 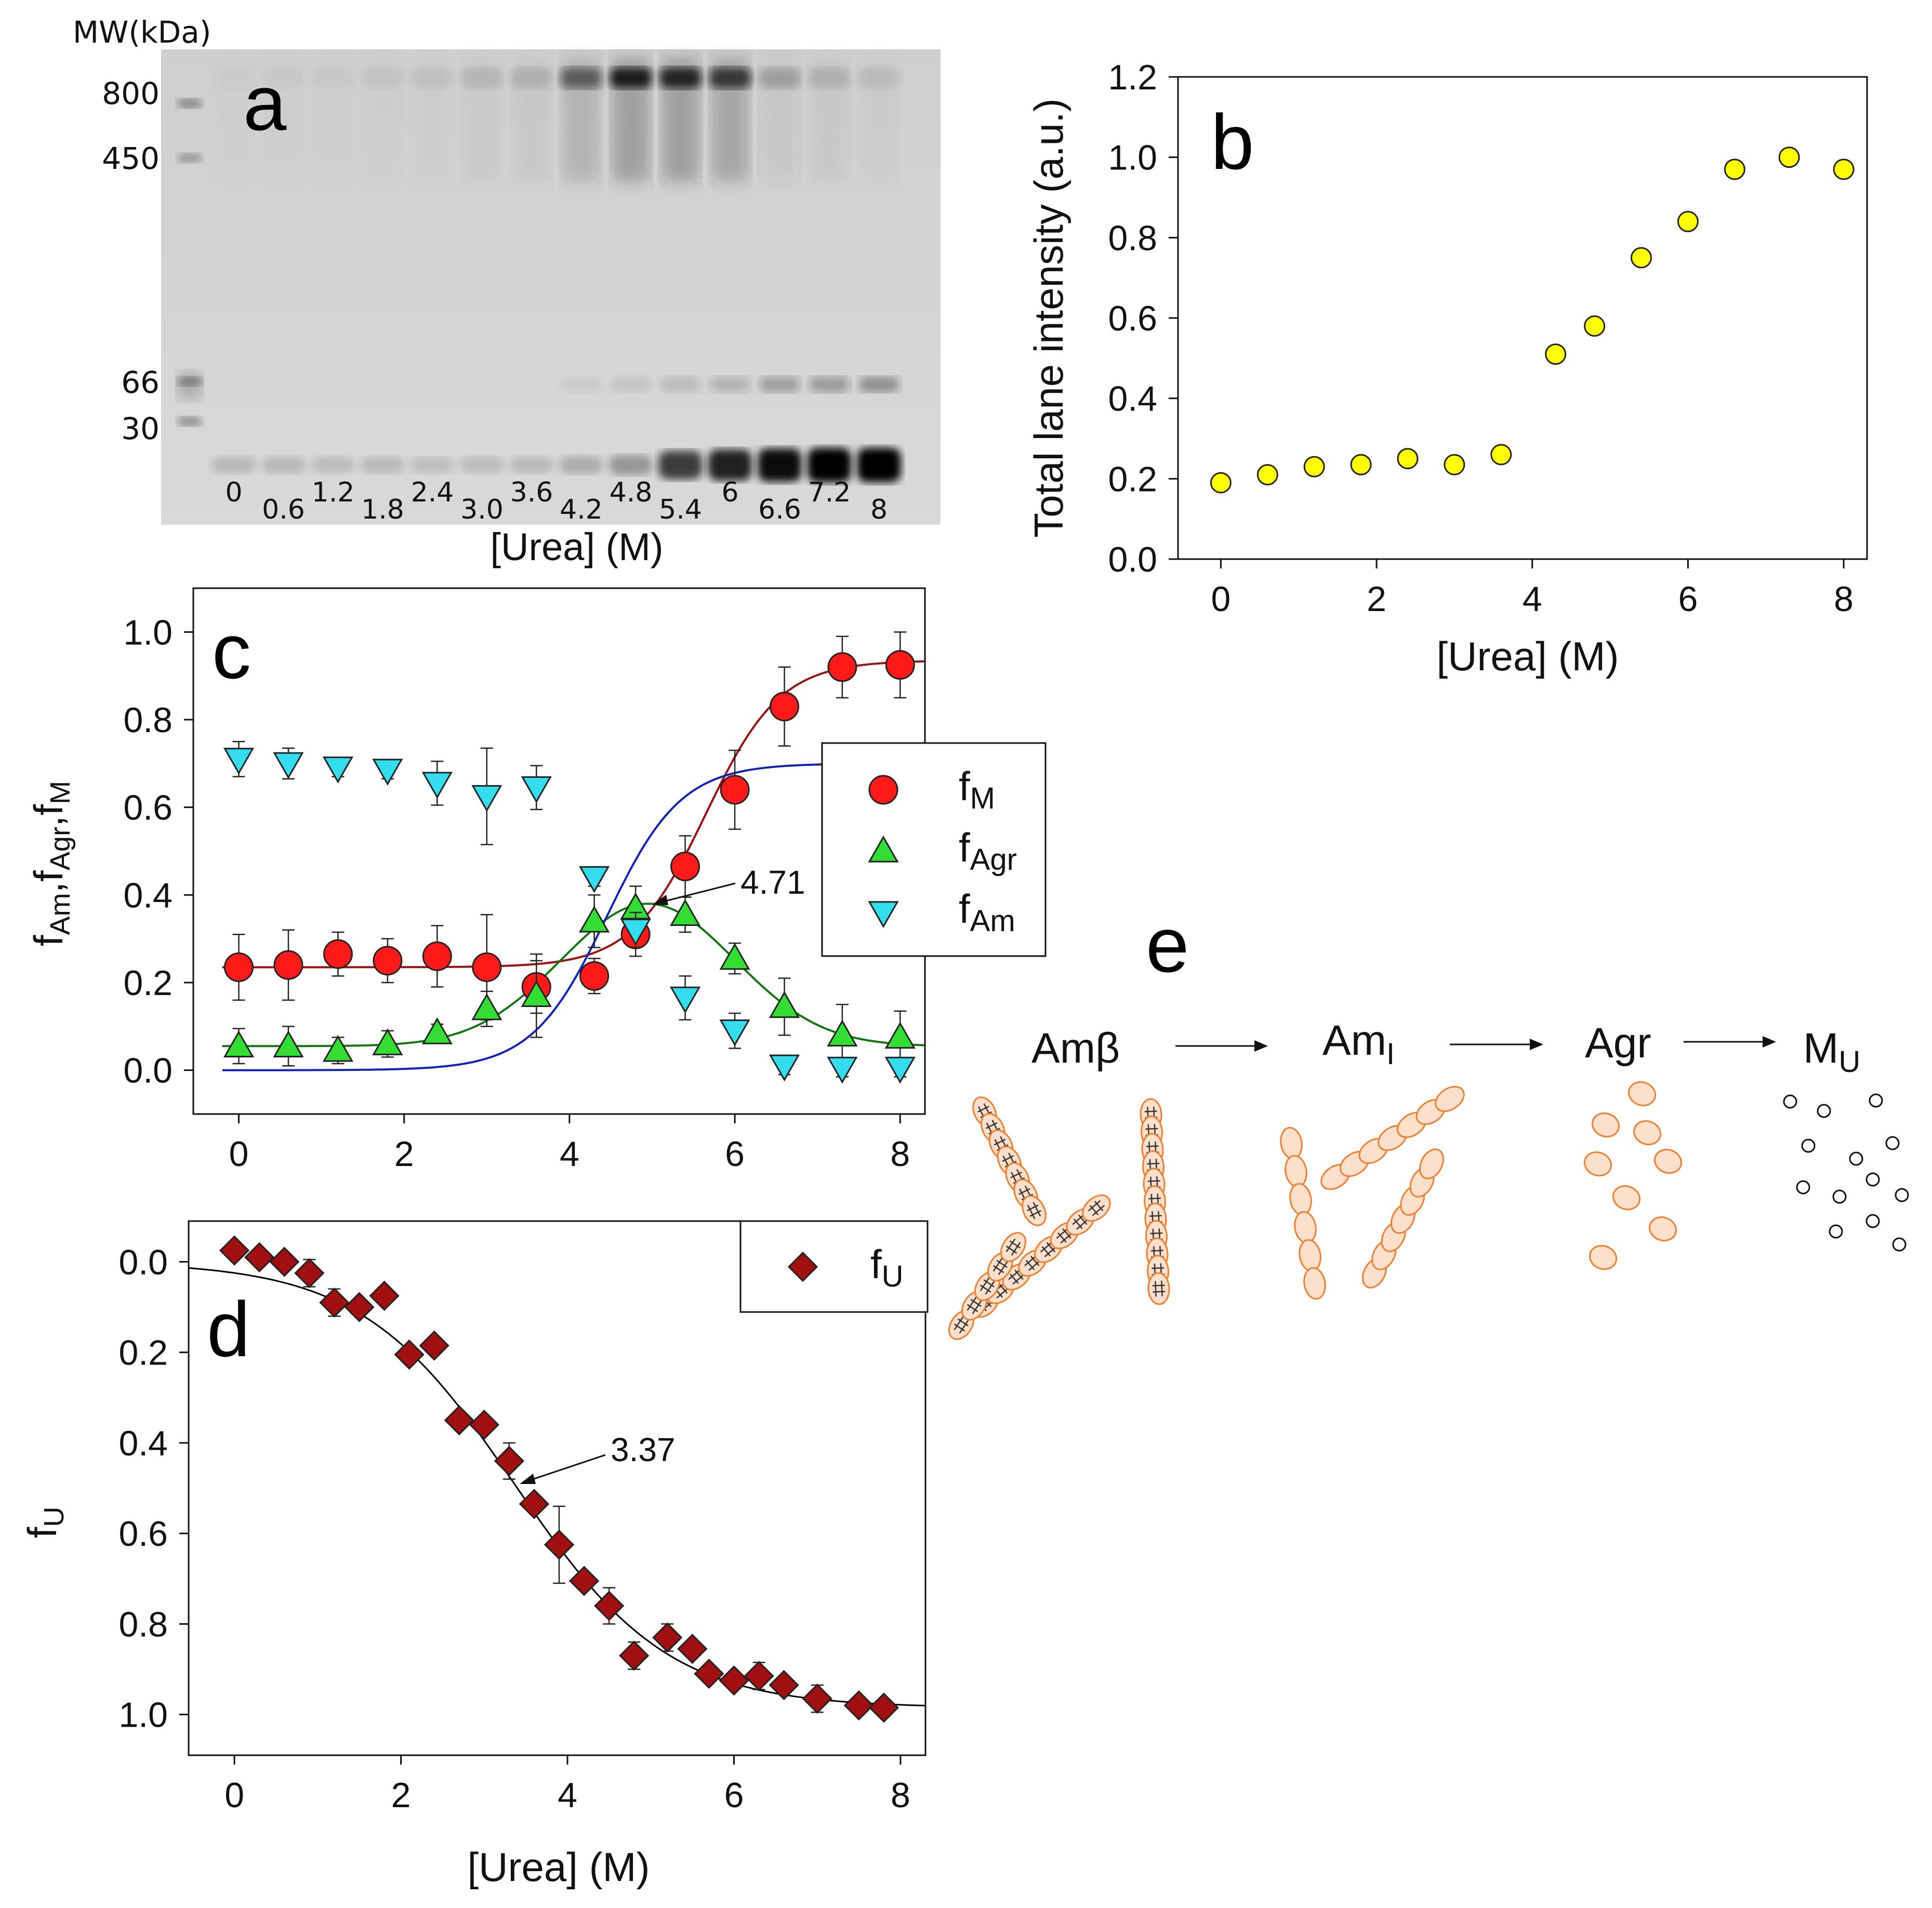 What do you see at coordinates (233, 493) in the screenshot?
I see `gel-lane-label: 0` at bounding box center [233, 493].